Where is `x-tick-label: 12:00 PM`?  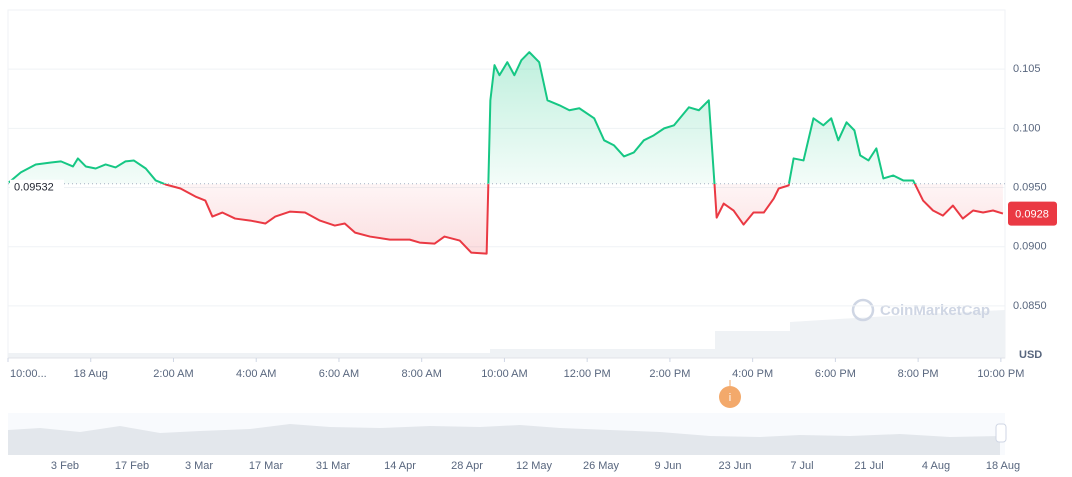
x-tick-label: 12:00 PM is located at coordinates (587, 374).